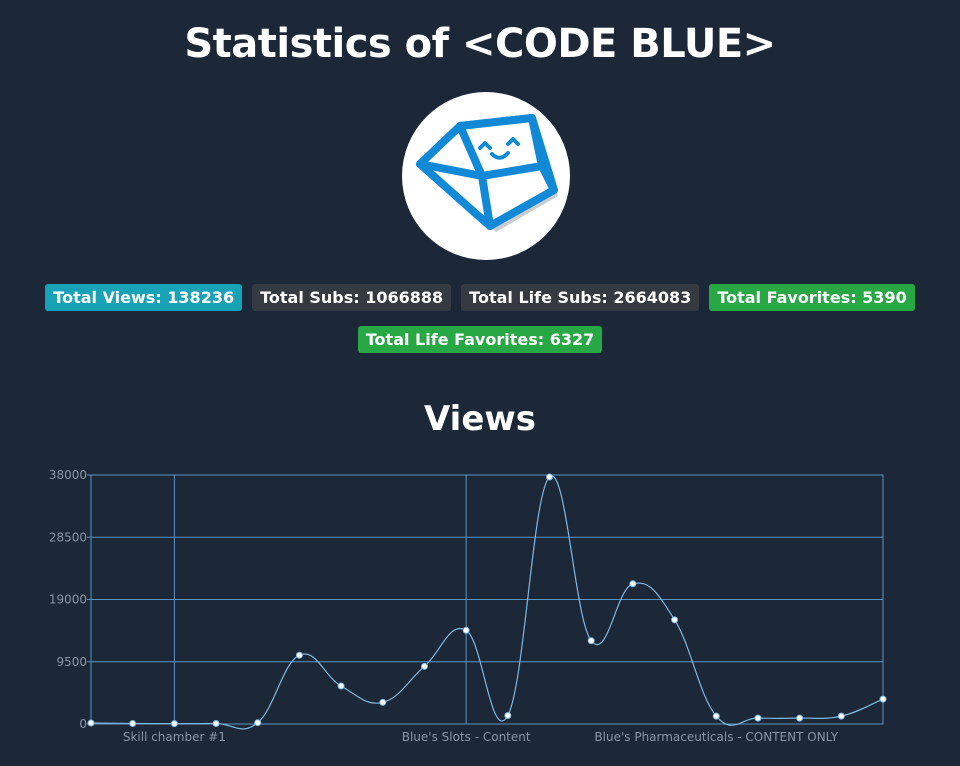  I want to click on y-tick-label: 19000, so click(68, 600).